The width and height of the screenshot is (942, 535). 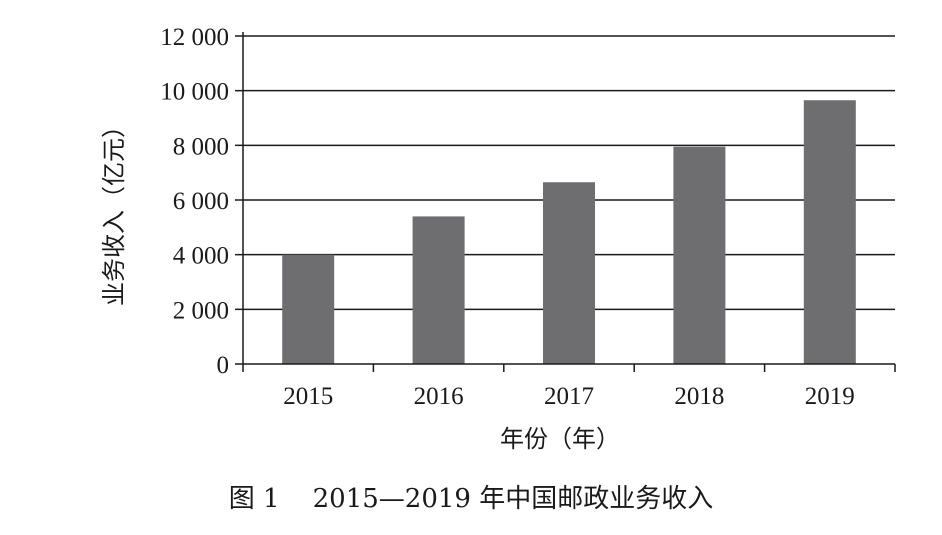 I want to click on figure-caption-label: 图 1, so click(x=254, y=499).